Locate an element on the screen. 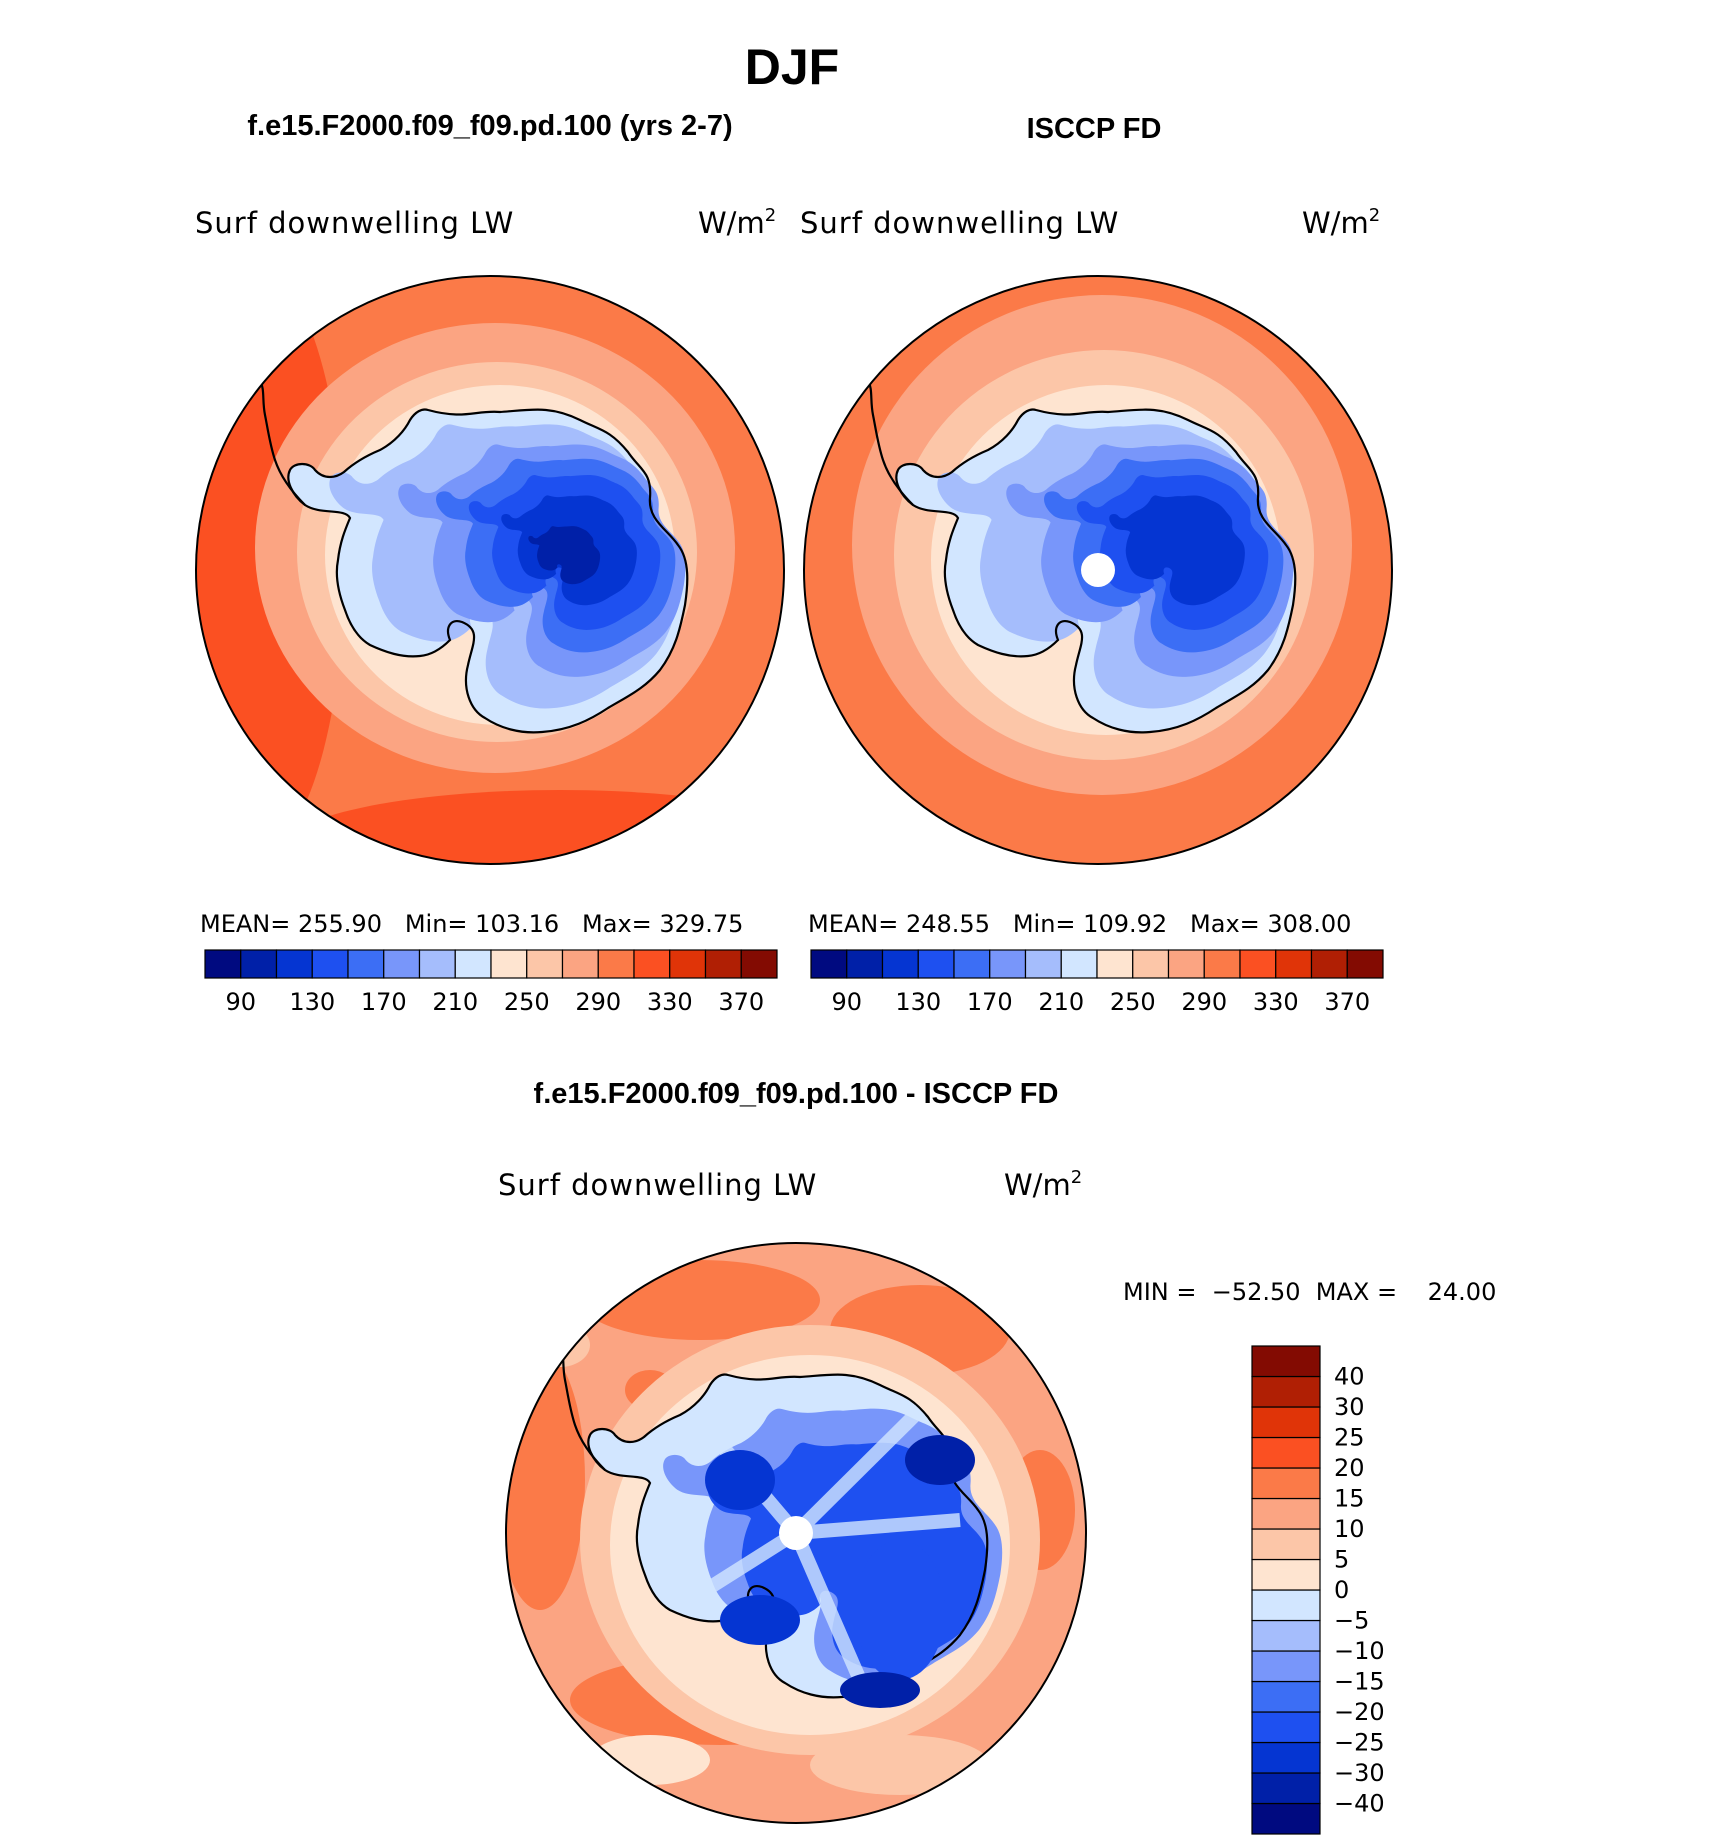  panel-1-variable: Surf downwelling LW is located at coordinates (354, 223).